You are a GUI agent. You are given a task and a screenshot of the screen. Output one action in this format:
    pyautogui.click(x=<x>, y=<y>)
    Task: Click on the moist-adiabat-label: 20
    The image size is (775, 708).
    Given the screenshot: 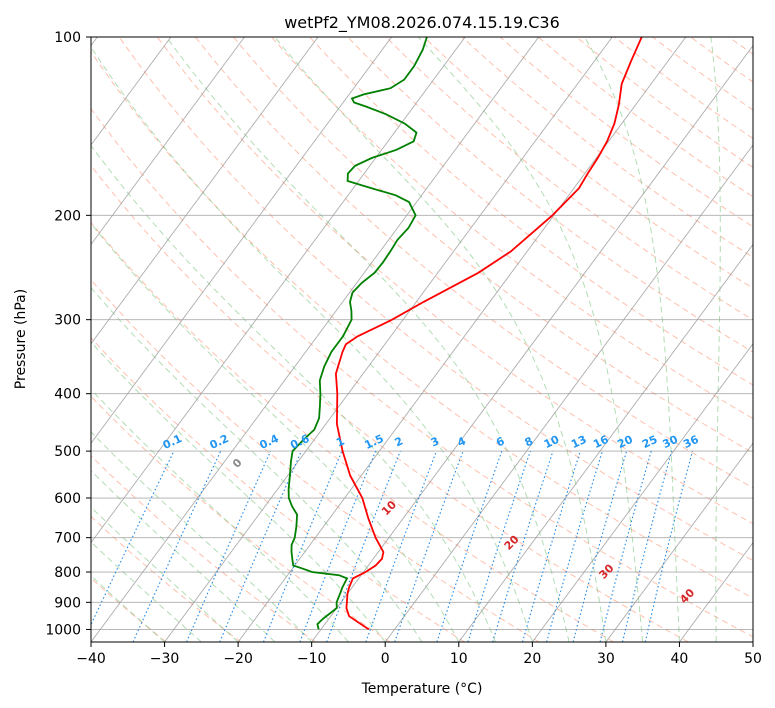 What is the action you would take?
    pyautogui.click(x=512, y=543)
    